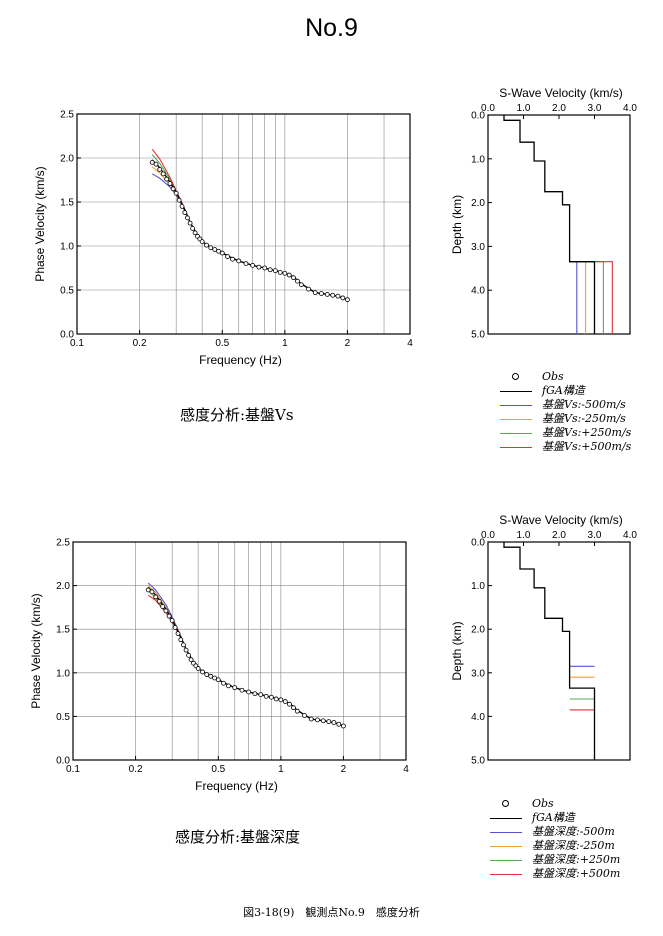 Image resolution: width=663 pixels, height=936 pixels. I want to click on page-title: No.9, so click(331, 28).